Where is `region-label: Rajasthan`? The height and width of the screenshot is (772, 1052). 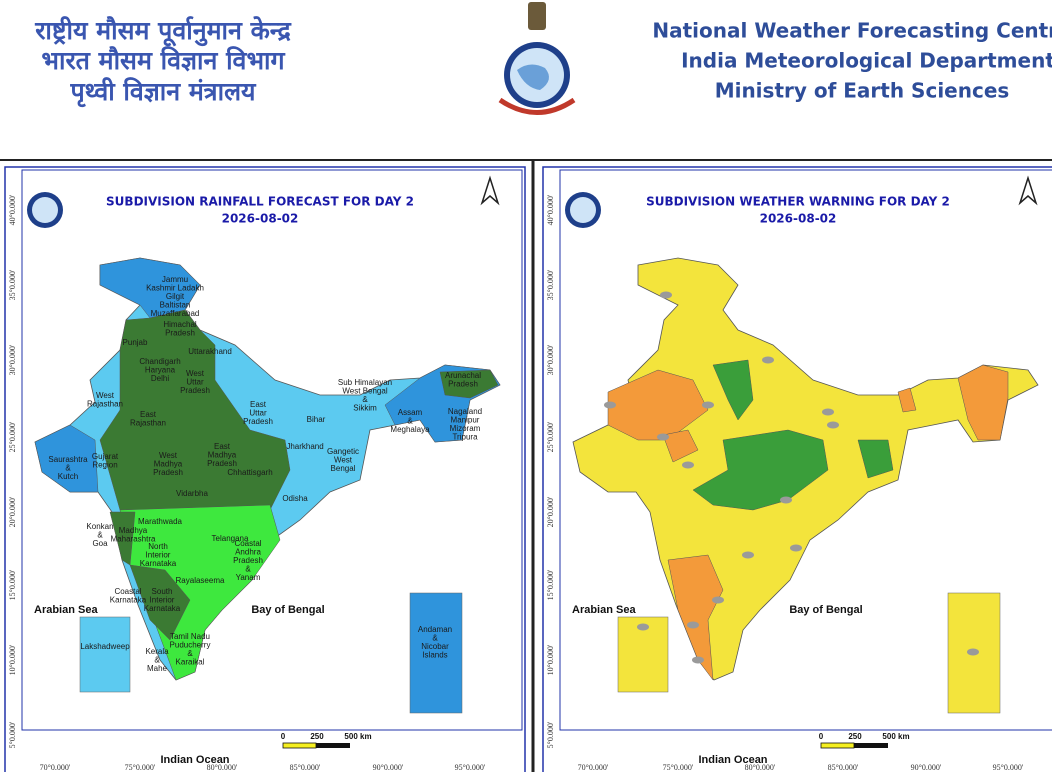 region-label: Rajasthan is located at coordinates (148, 423).